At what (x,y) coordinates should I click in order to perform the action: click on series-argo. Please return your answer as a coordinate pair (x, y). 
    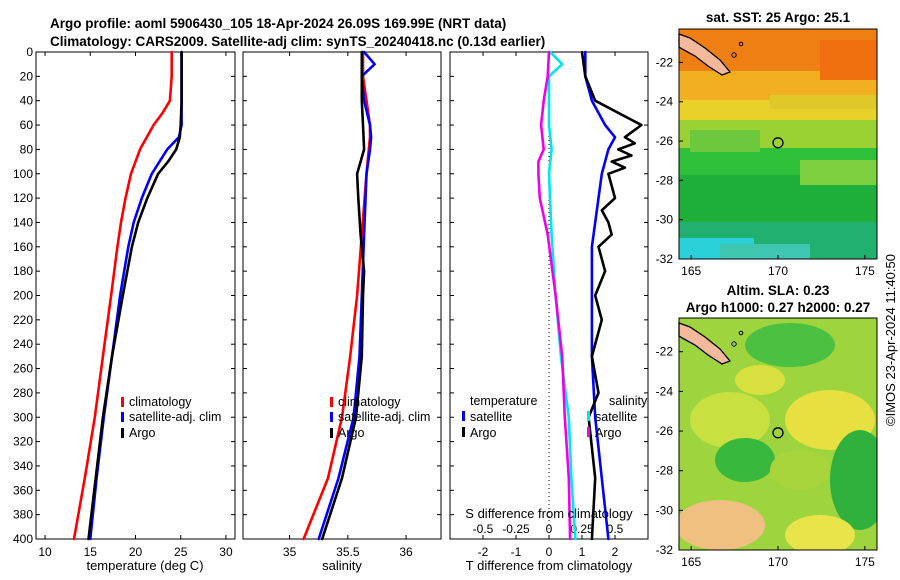
    Looking at the image, I should click on (343, 295).